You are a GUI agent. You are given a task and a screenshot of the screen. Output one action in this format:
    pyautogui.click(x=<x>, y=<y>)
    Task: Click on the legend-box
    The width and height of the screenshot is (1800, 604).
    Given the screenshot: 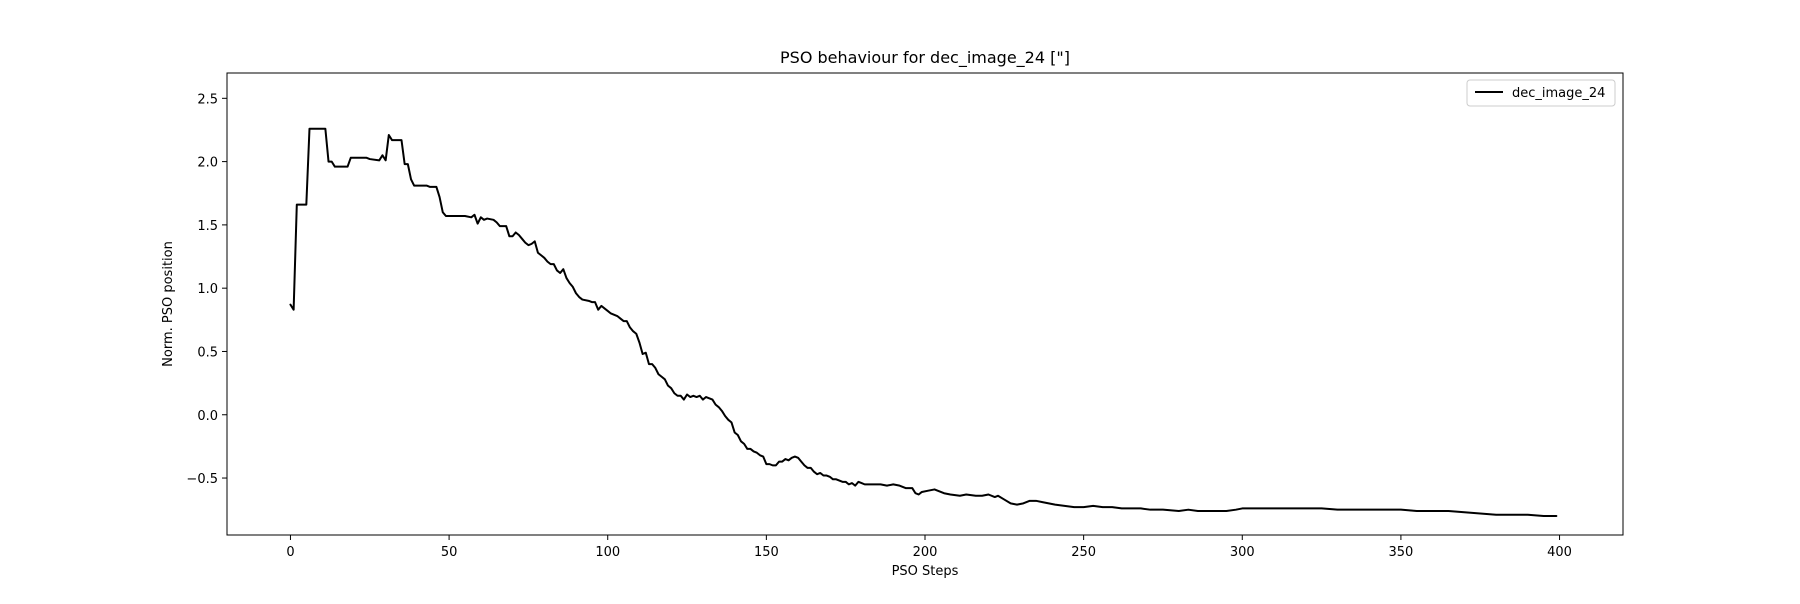 What is the action you would take?
    pyautogui.click(x=1541, y=93)
    